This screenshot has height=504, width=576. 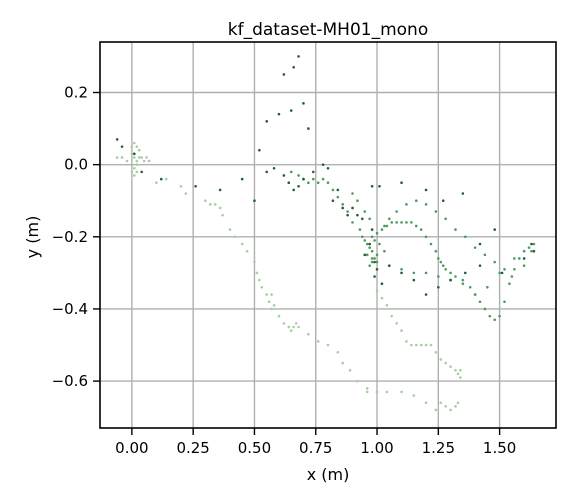 I want to click on y-tick-label: 0.2, so click(x=76, y=93).